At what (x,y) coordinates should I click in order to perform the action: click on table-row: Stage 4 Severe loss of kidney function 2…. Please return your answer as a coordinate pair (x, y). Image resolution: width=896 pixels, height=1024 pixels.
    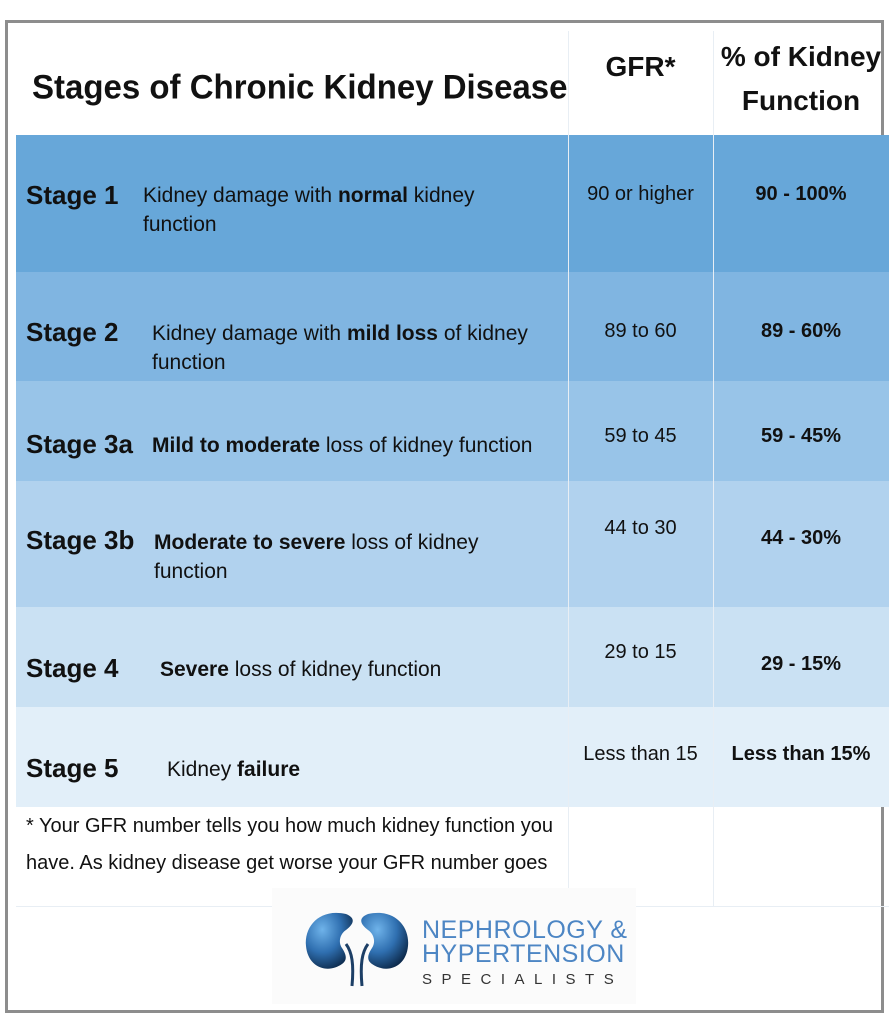
    Looking at the image, I should click on (452, 657).